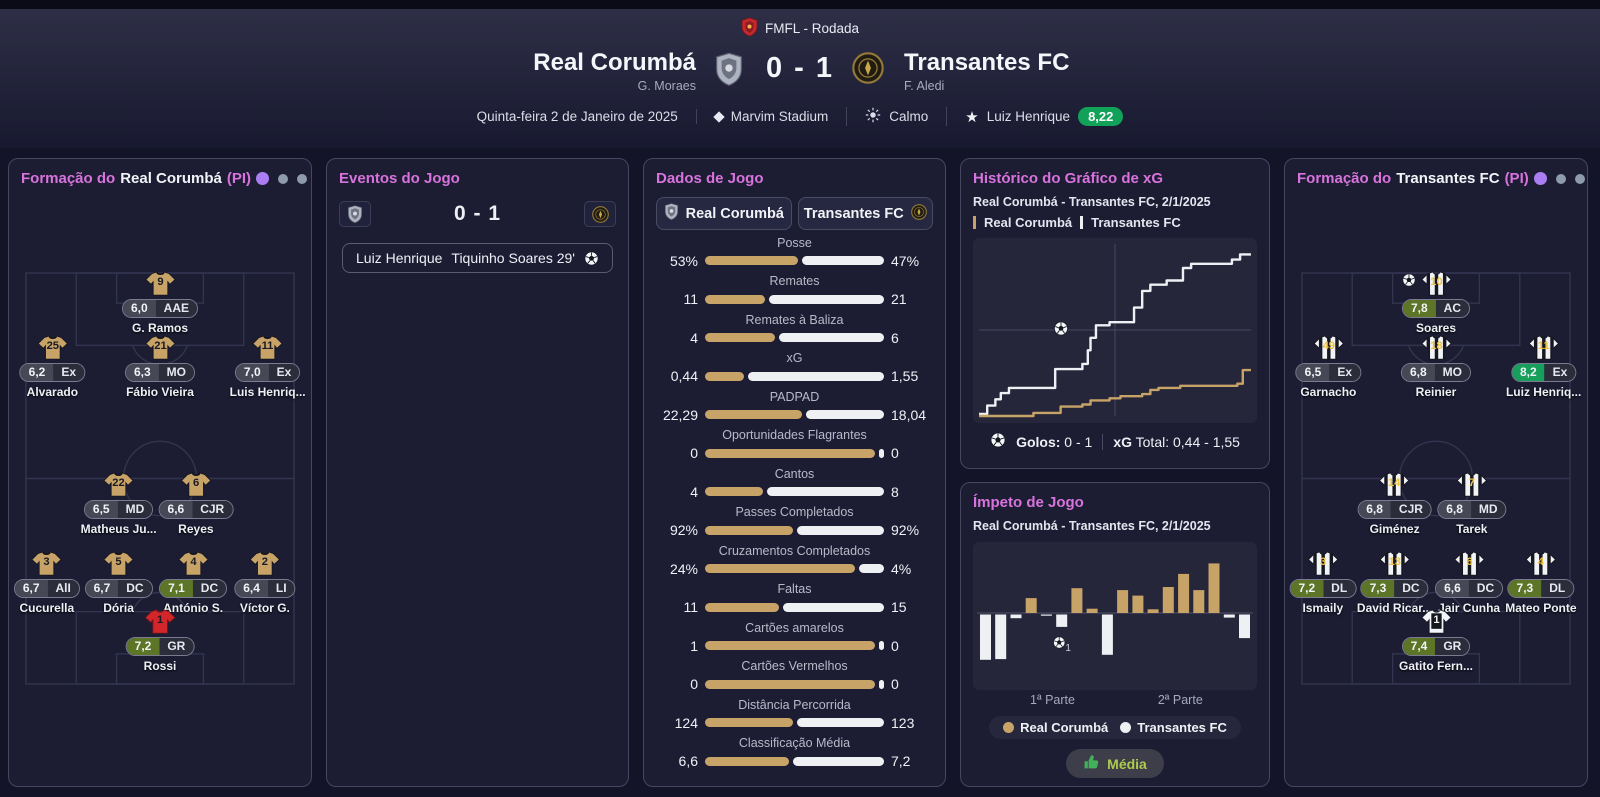  I want to click on stadium-icon, so click(719, 117).